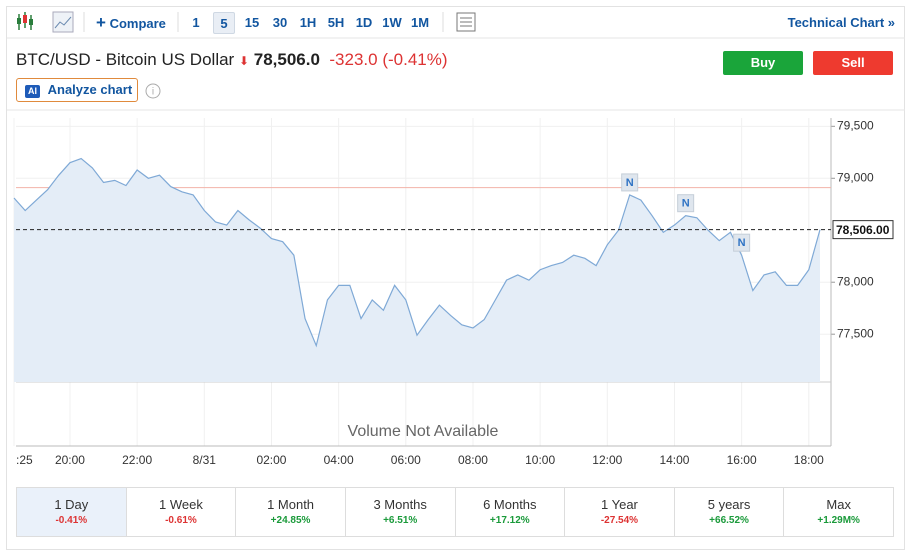  Describe the element at coordinates (308, 22) in the screenshot. I see `interval-button: 1H` at that location.